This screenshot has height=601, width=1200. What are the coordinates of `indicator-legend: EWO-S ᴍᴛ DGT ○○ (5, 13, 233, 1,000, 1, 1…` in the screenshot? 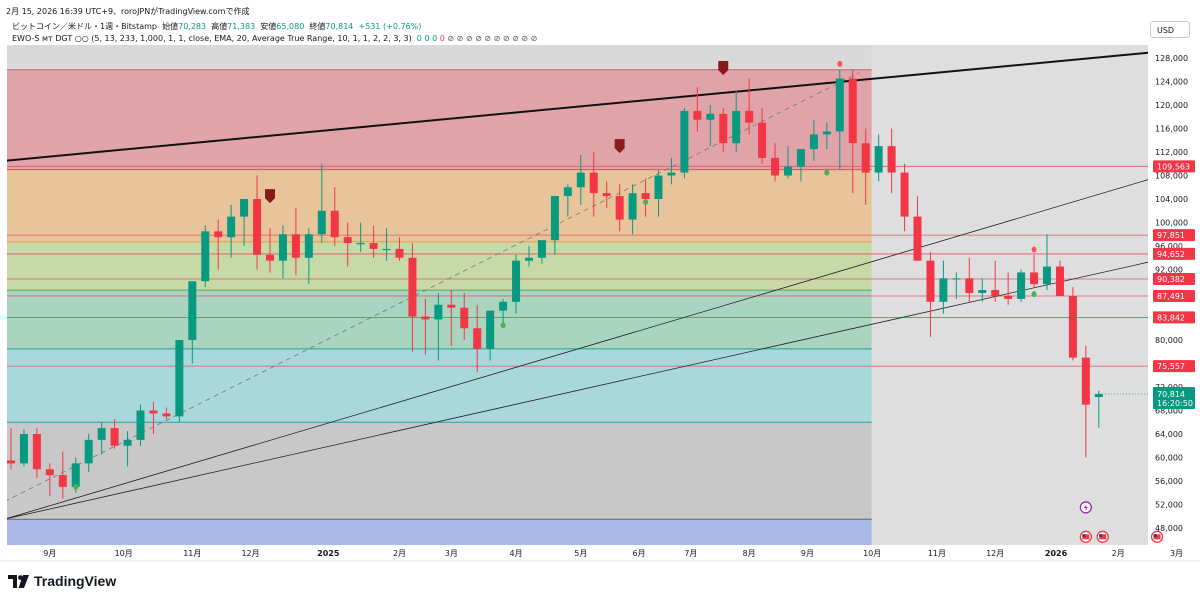 It's located at (274, 38).